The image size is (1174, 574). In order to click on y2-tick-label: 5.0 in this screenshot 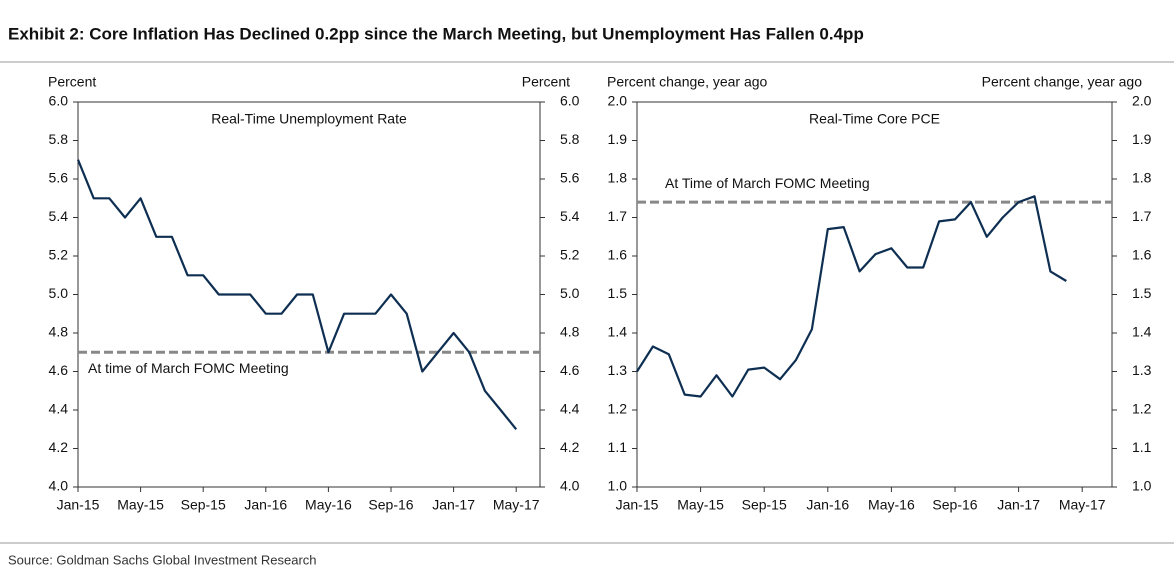, I will do `click(570, 293)`.